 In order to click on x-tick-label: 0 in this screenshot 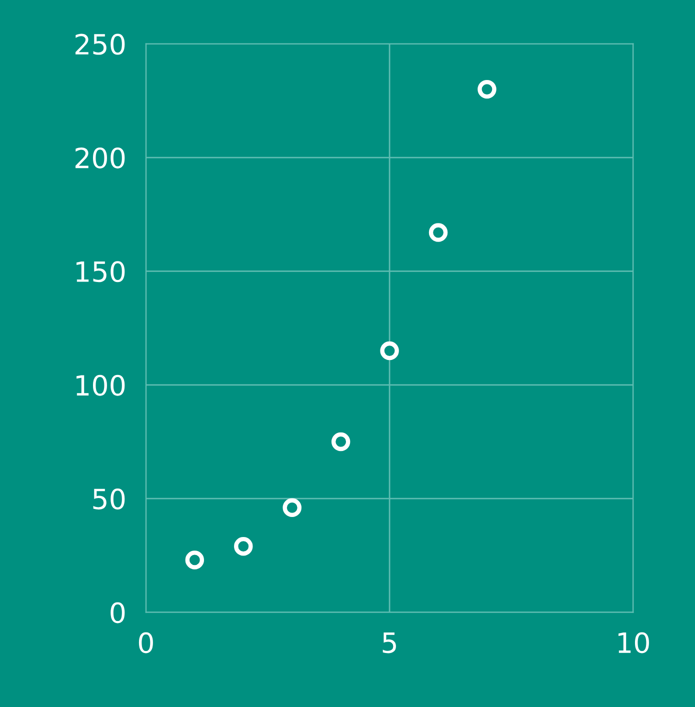, I will do `click(145, 643)`.